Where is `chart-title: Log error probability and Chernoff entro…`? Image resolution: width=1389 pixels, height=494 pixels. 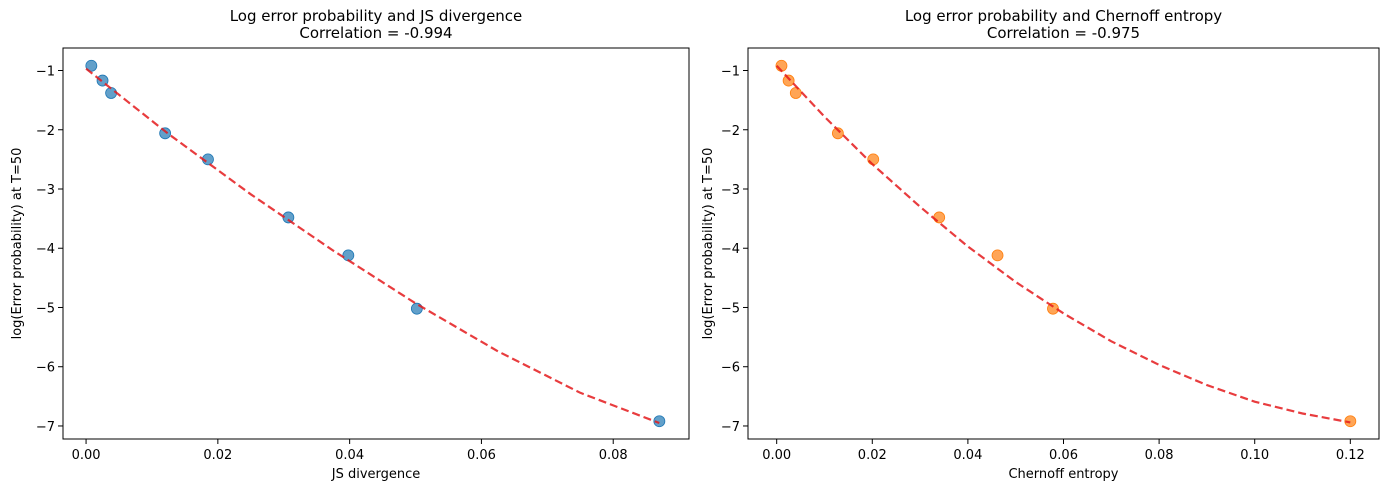
chart-title: Log error probability and Chernoff entro… is located at coordinates (1063, 16).